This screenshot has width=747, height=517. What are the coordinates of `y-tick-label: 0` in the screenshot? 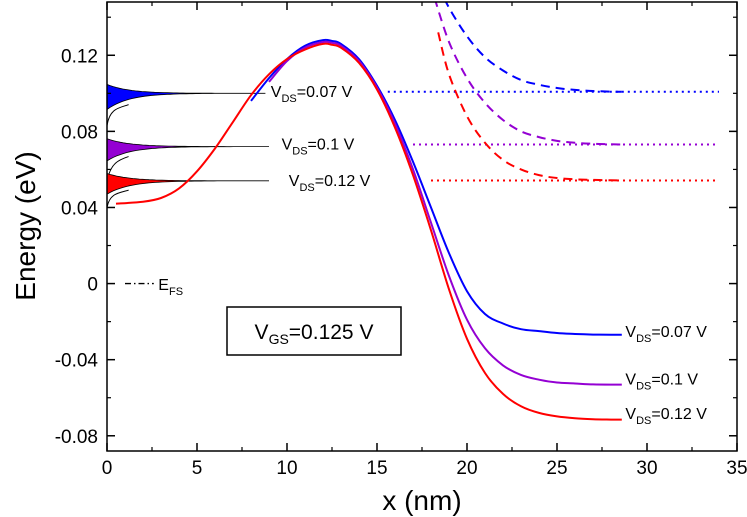 It's located at (92, 285).